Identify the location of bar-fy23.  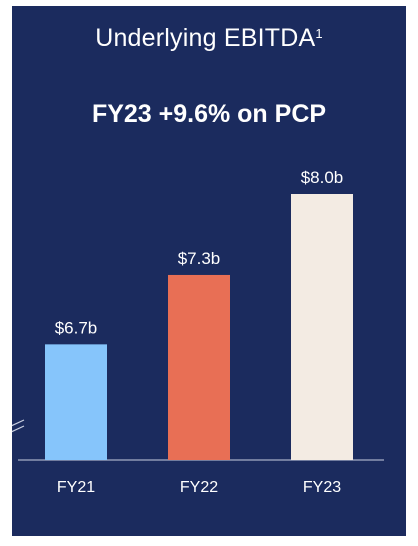
(322, 327).